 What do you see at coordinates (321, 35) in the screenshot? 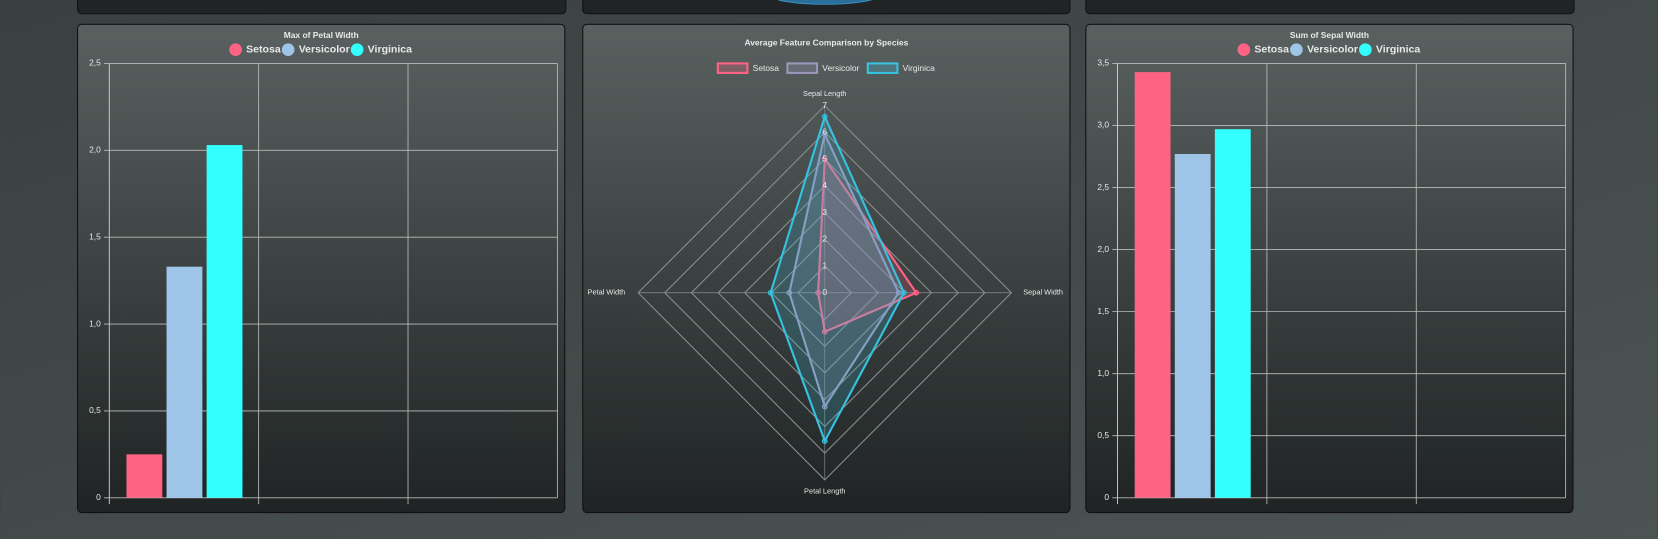
I see `chart-title: Max of Petal Width` at bounding box center [321, 35].